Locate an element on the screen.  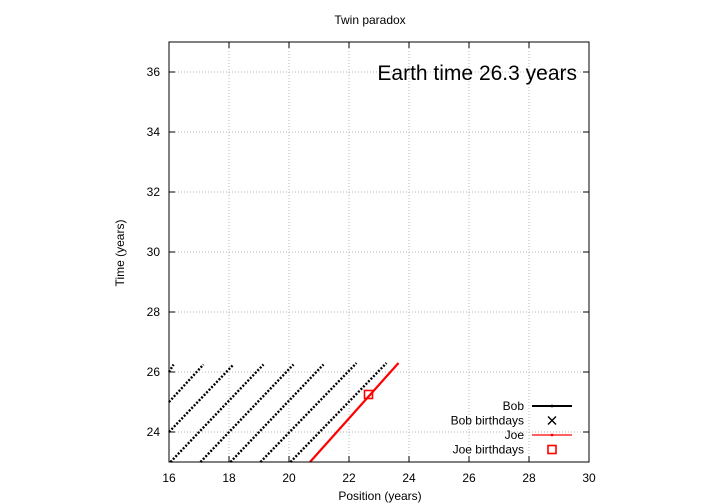
legend-x-swatch is located at coordinates (552, 420).